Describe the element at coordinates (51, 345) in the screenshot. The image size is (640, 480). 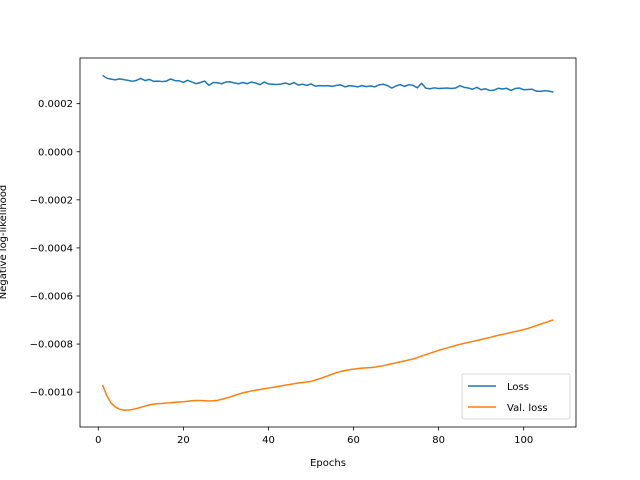
I see `y-tick-label: −0.0008` at that location.